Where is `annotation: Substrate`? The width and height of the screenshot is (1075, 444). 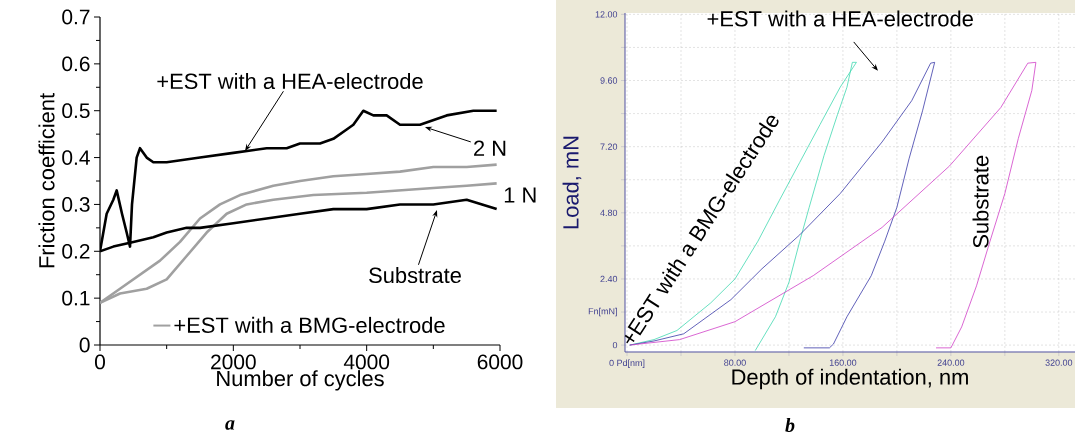
annotation: Substrate is located at coordinates (415, 275).